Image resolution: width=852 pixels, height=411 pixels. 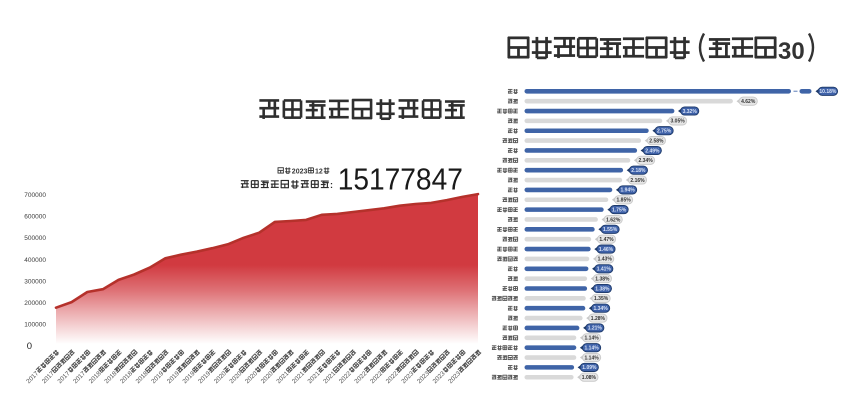 What do you see at coordinates (29, 346) in the screenshot?
I see `svg-text: 0` at bounding box center [29, 346].